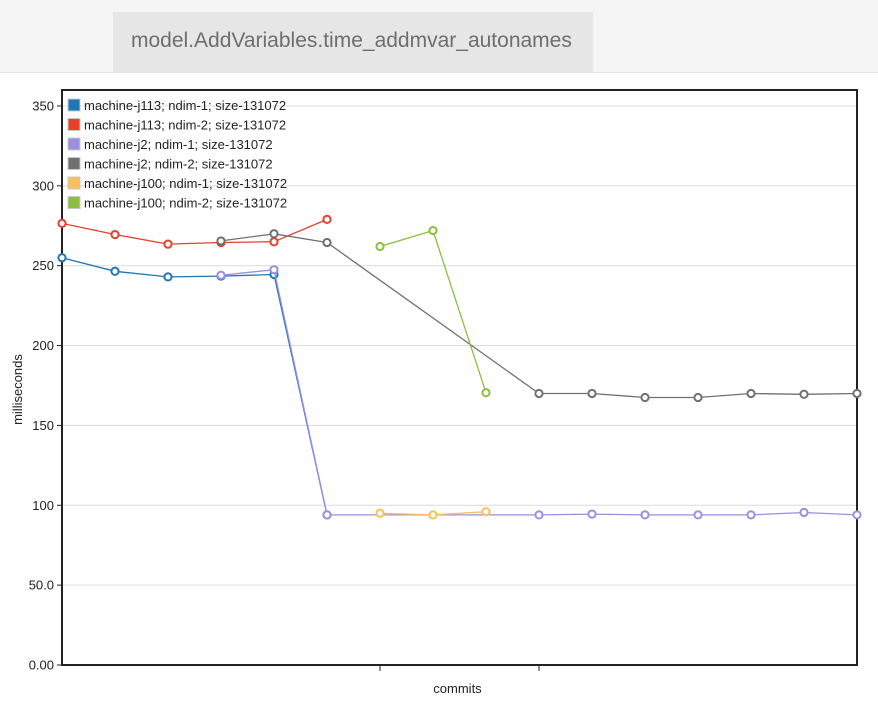 The height and width of the screenshot is (708, 878). I want to click on legend-item: machine-j113; ndim-1; size-131072, so click(176, 105).